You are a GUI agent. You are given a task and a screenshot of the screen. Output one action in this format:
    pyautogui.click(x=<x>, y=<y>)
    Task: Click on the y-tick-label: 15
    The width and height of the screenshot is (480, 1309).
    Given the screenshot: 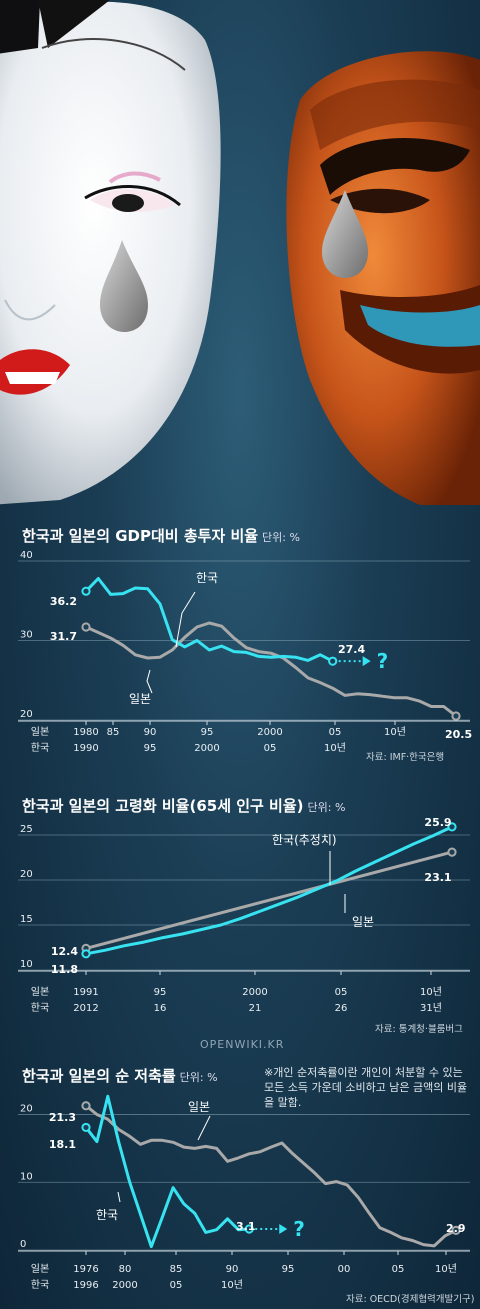 What is the action you would take?
    pyautogui.click(x=26, y=919)
    